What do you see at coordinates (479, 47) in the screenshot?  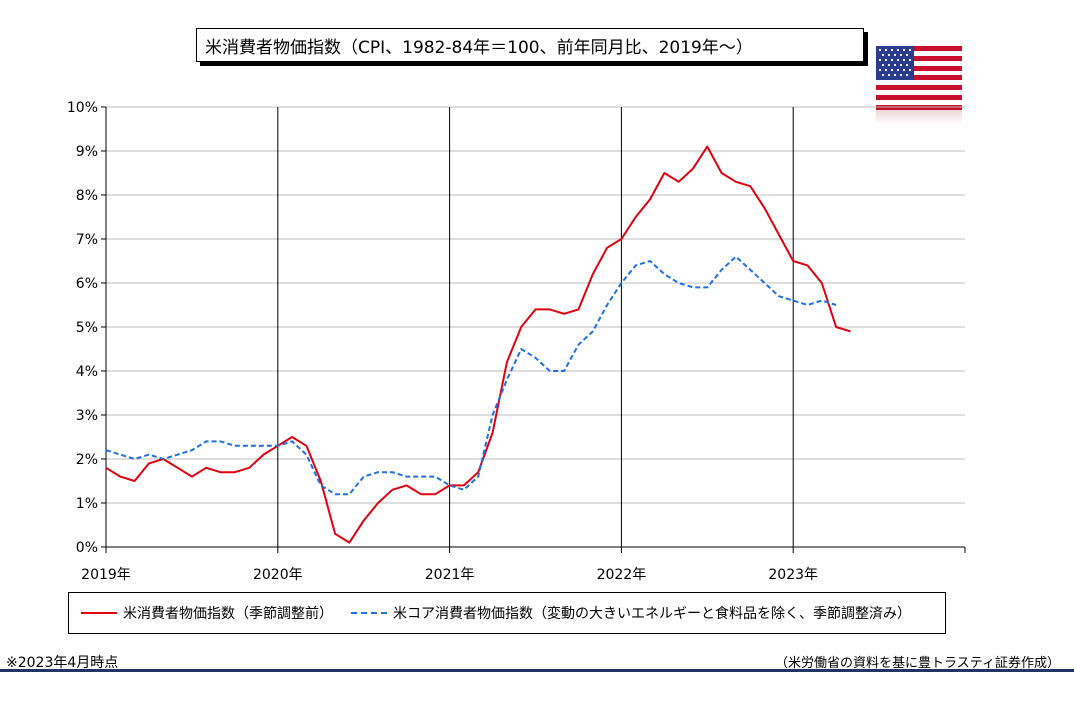 I see `chart-title-text: 米消費者物価指数（CPI、1982-84年＝100、前年同月比、2019年～）` at bounding box center [479, 47].